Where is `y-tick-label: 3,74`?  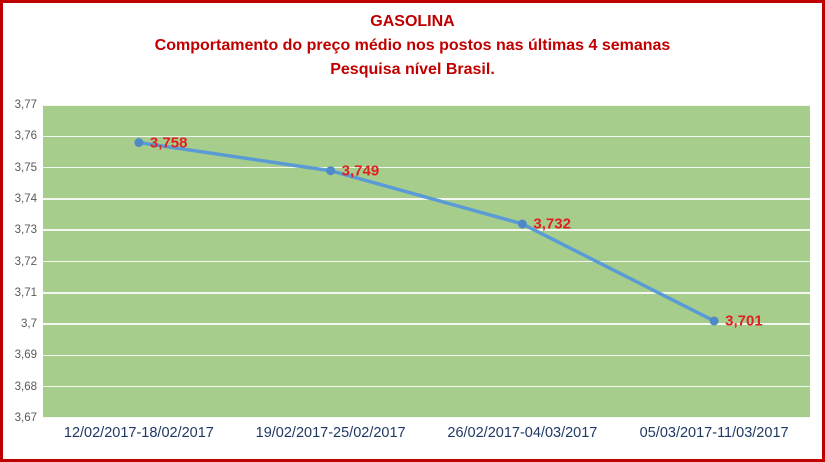 y-tick-label: 3,74 is located at coordinates (25, 198).